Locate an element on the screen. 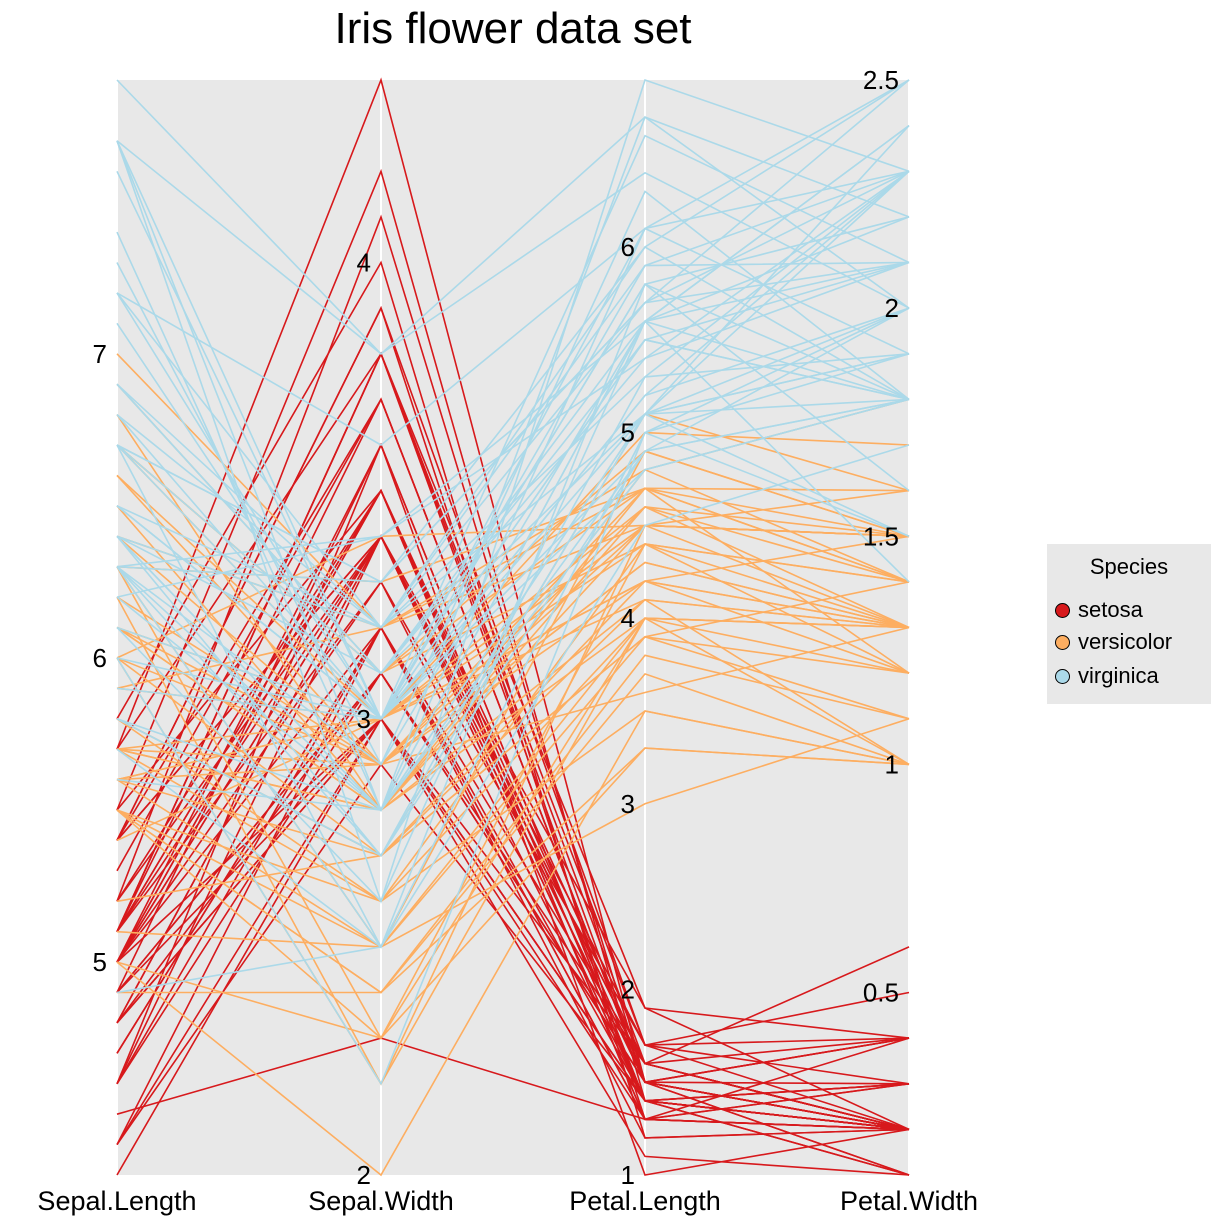  axis-label-sepal-width: Sepal.Width is located at coordinates (381, 1201).